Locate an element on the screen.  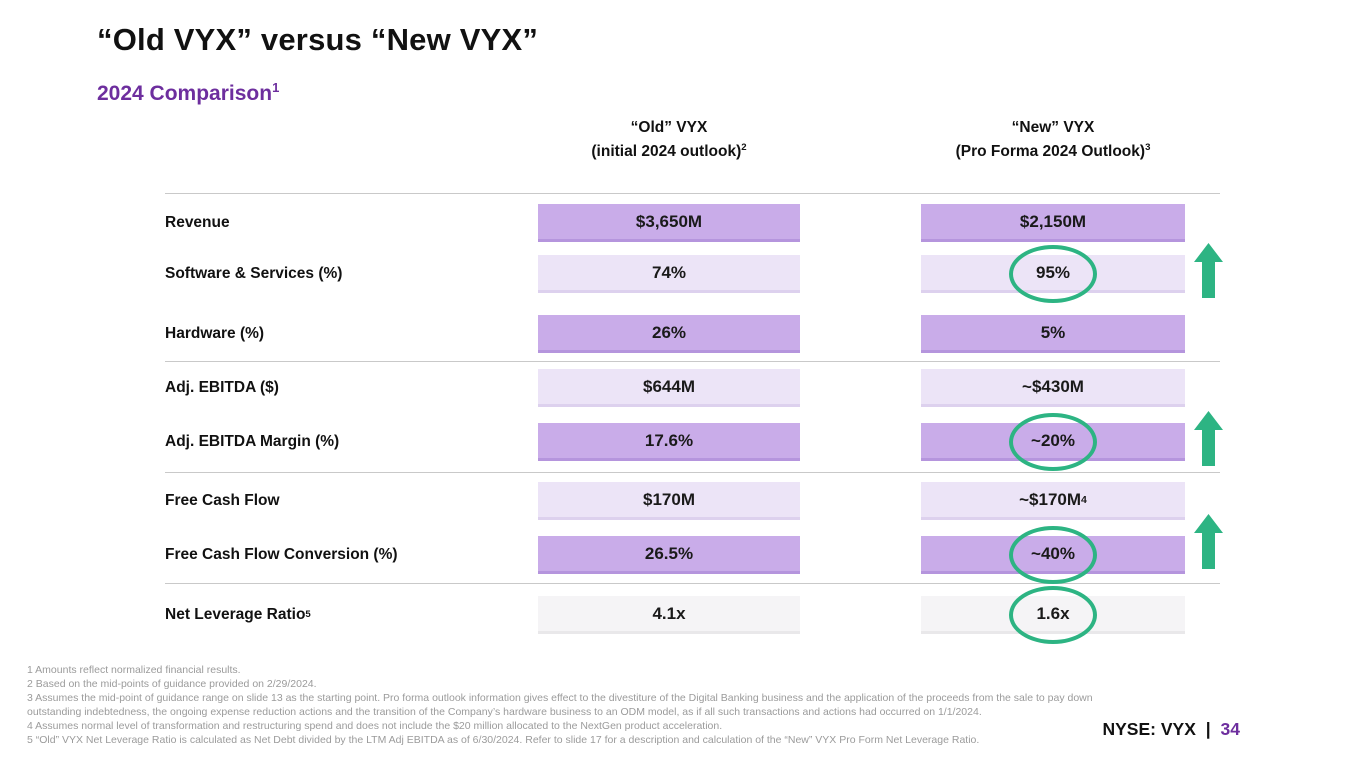
column-header-new-title: “New” VYX is located at coordinates (1053, 127).